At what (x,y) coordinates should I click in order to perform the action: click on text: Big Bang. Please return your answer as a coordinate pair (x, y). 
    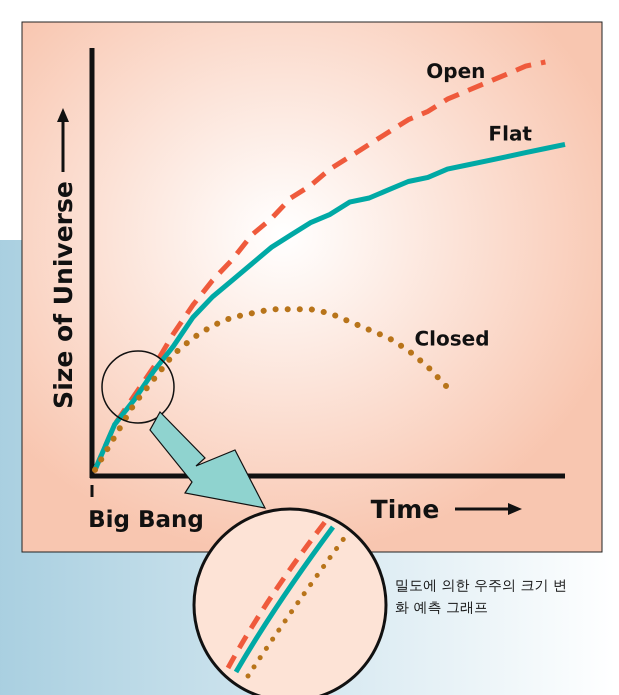
    Looking at the image, I should click on (146, 520).